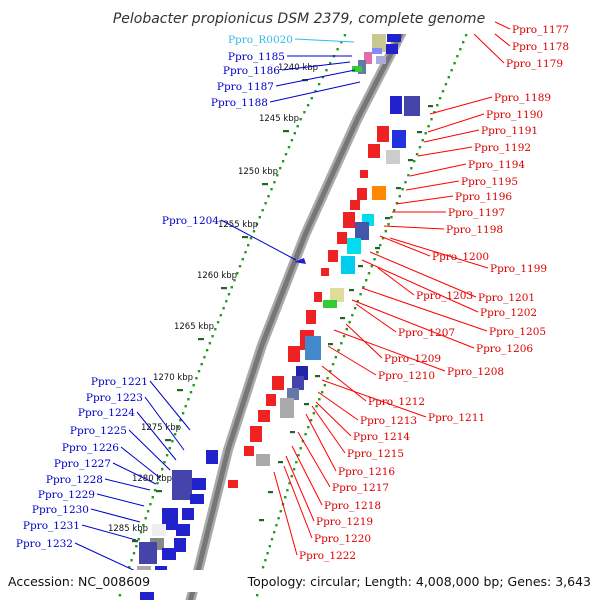 This screenshot has height=600, width=600. What do you see at coordinates (106, 413) in the screenshot?
I see `gene-label-left: Ppro_1224` at bounding box center [106, 413].